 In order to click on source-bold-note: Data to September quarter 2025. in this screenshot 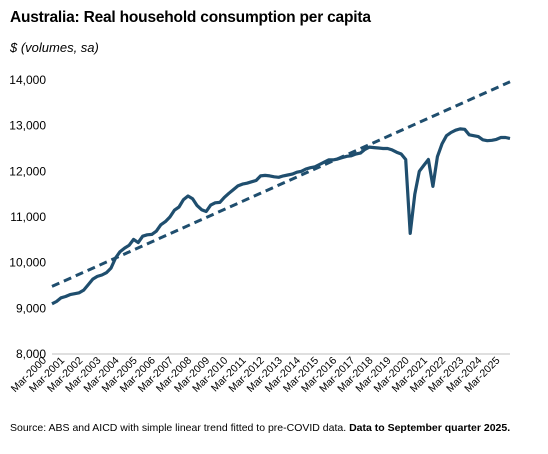, I will do `click(430, 428)`.